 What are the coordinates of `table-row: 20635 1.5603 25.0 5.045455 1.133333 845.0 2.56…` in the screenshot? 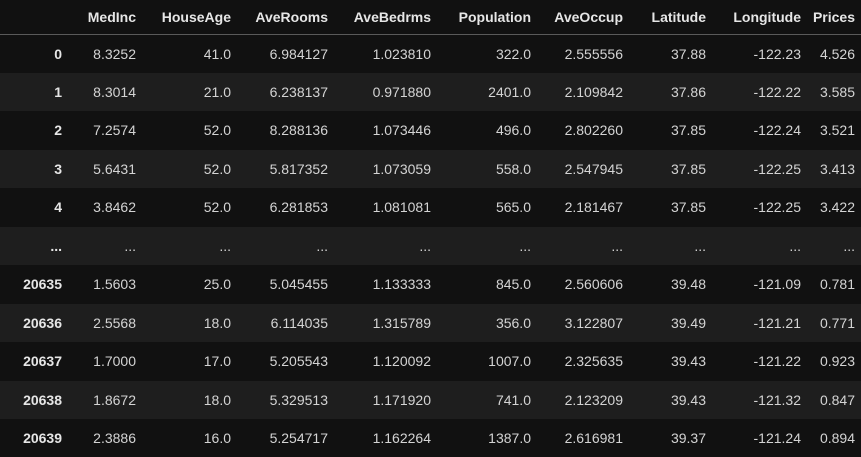 It's located at (430, 284).